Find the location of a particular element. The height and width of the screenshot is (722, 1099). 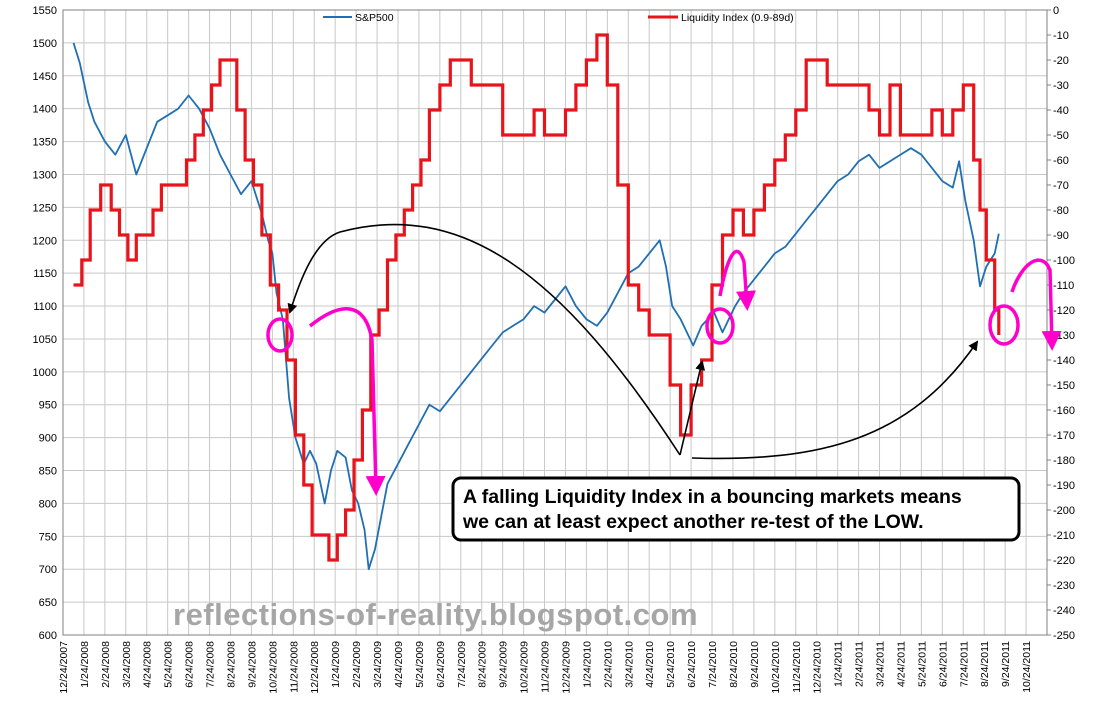

x-tick-label: 12/24/2007 is located at coordinates (64, 667).